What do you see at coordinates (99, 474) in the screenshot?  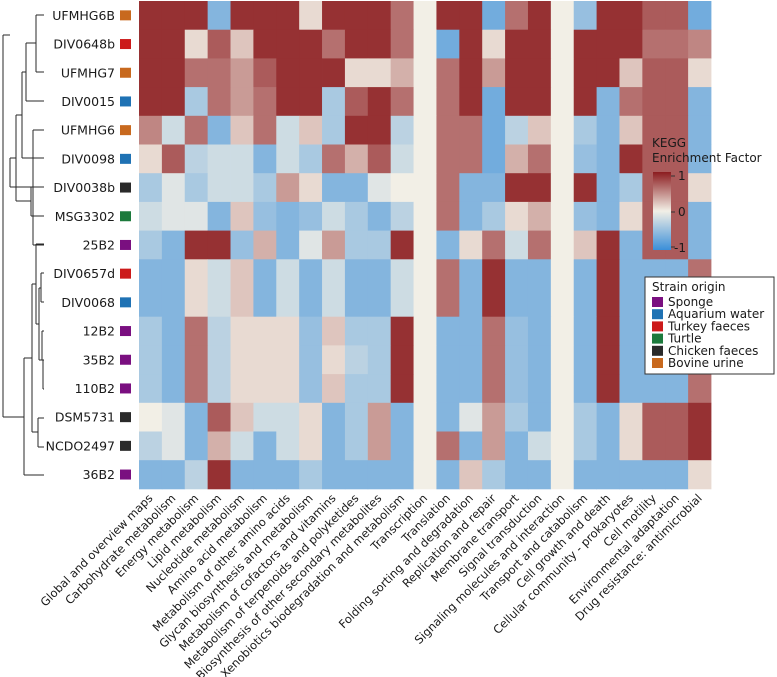 I see `row-label: 36B2` at bounding box center [99, 474].